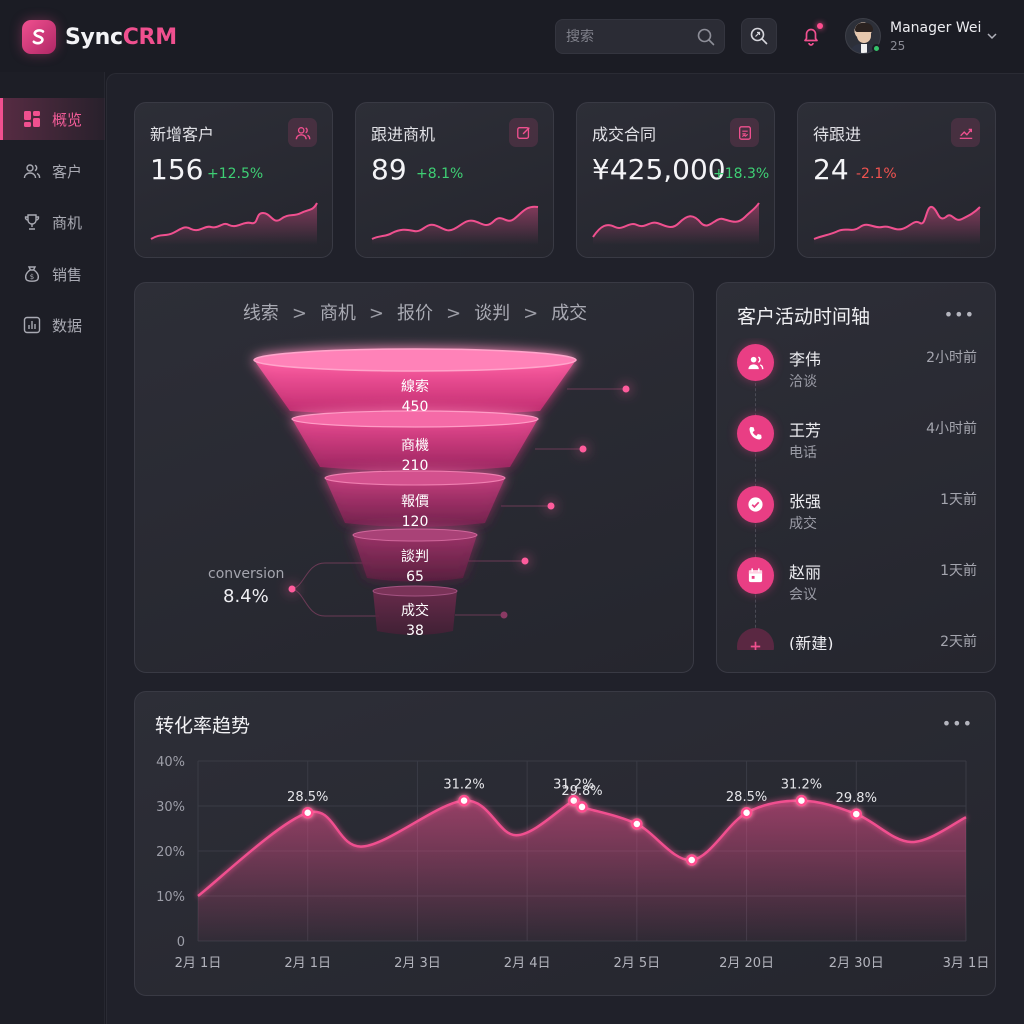 The height and width of the screenshot is (1024, 1024). I want to click on zoom-button, so click(759, 36).